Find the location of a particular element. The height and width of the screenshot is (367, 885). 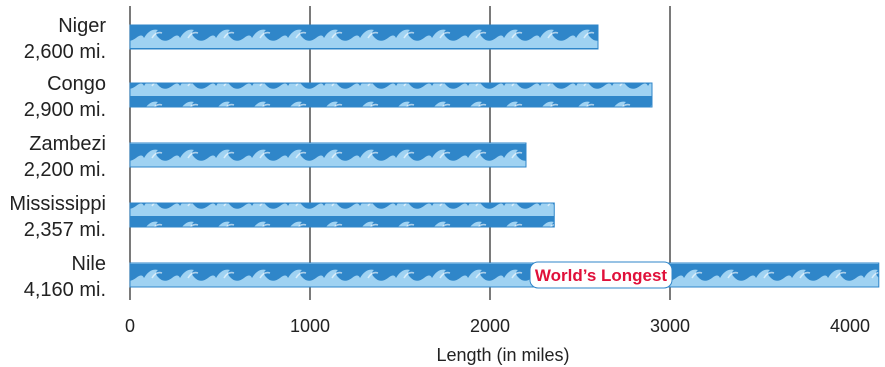

value-label: 4,160 mi. is located at coordinates (65, 290).